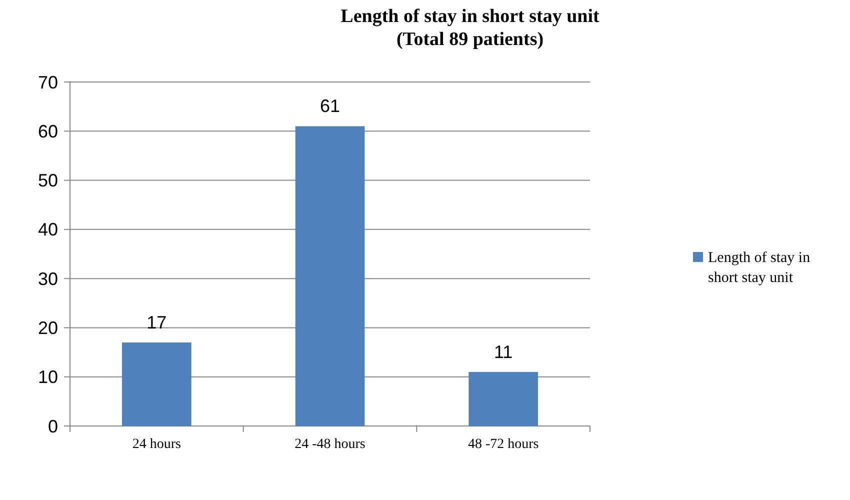 The height and width of the screenshot is (500, 850). Describe the element at coordinates (470, 39) in the screenshot. I see `chart-subtitle: (Total 89 patients)` at that location.